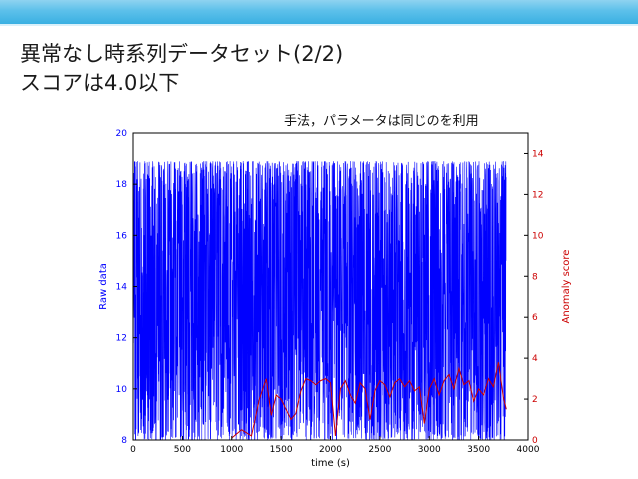 The height and width of the screenshot is (479, 638). I want to click on header-bar, so click(319, 12).